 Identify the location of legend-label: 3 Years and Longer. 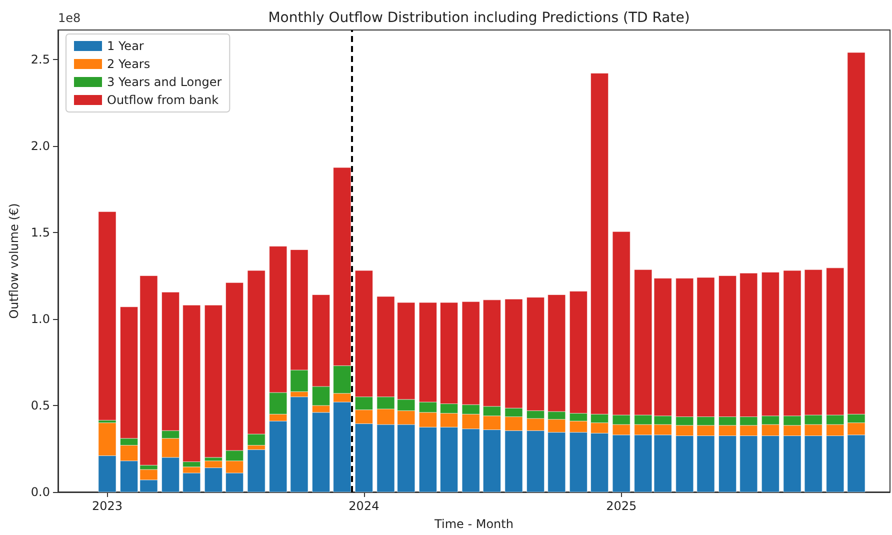
(164, 82).